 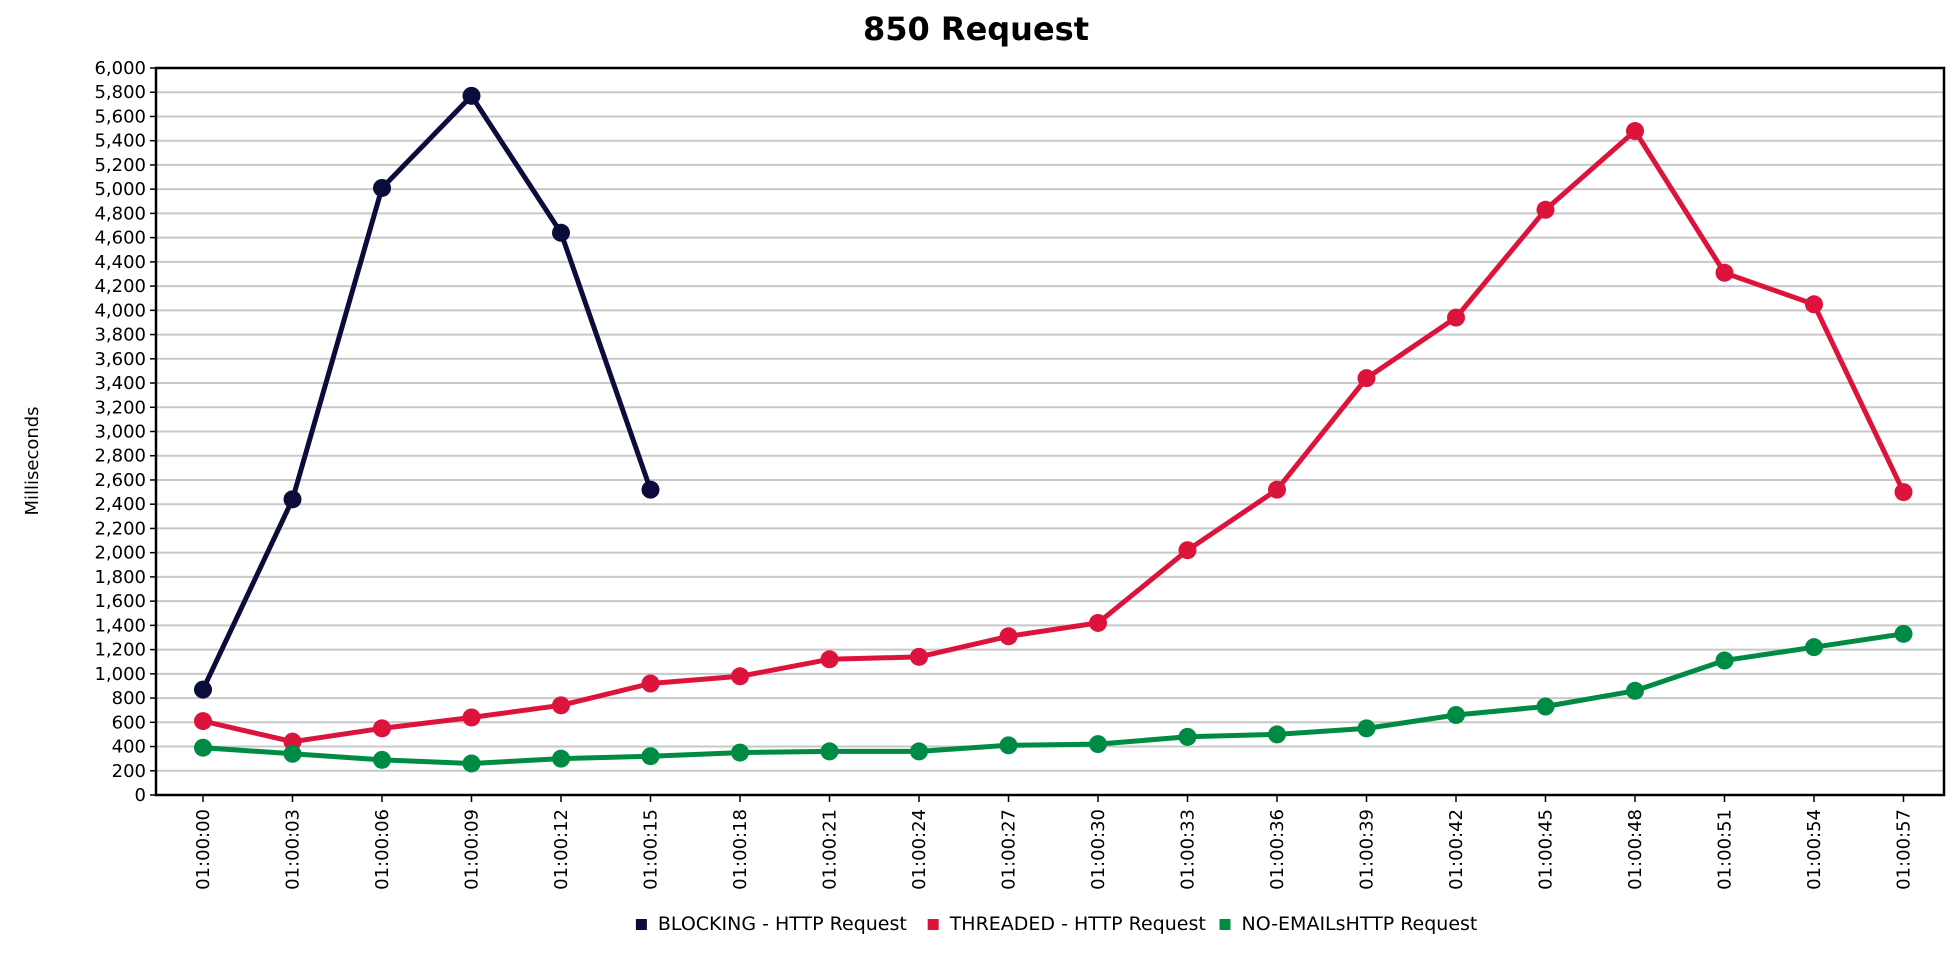 I want to click on y-tick-label: 2,000, so click(x=120, y=553).